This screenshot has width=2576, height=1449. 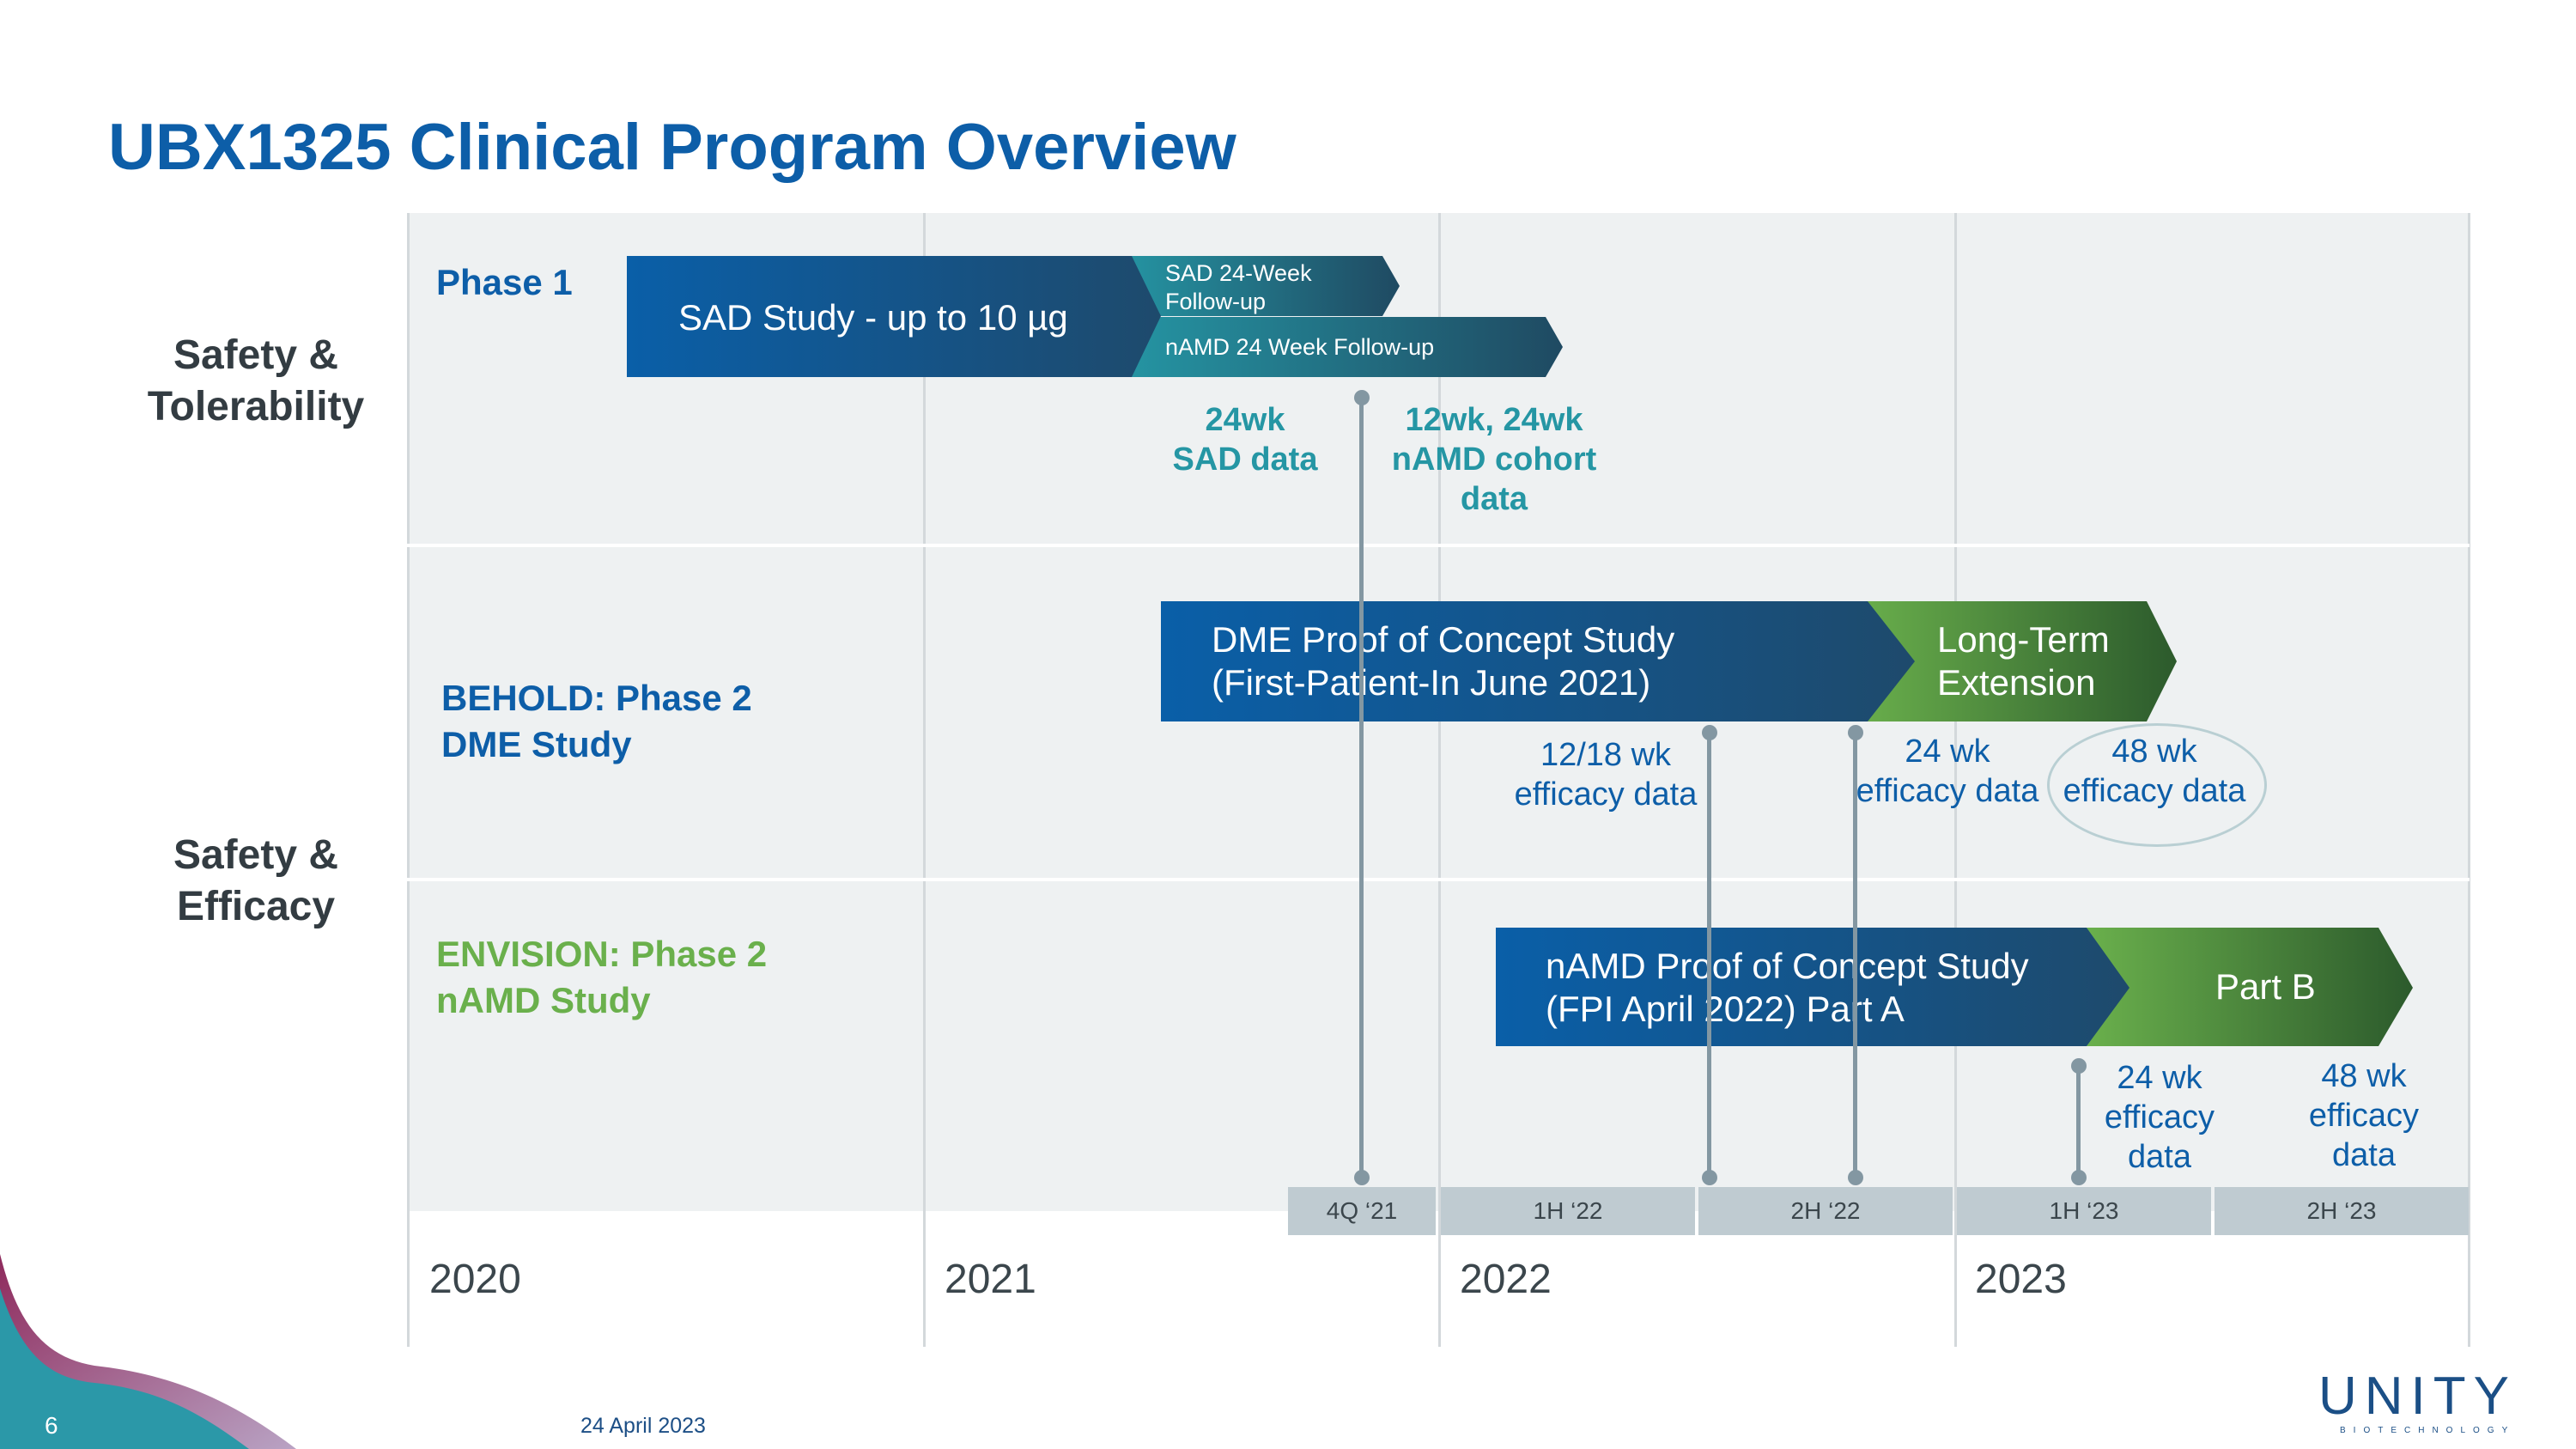 I want to click on behold-label-line1: BEHOLD: Phase 2, so click(x=596, y=698).